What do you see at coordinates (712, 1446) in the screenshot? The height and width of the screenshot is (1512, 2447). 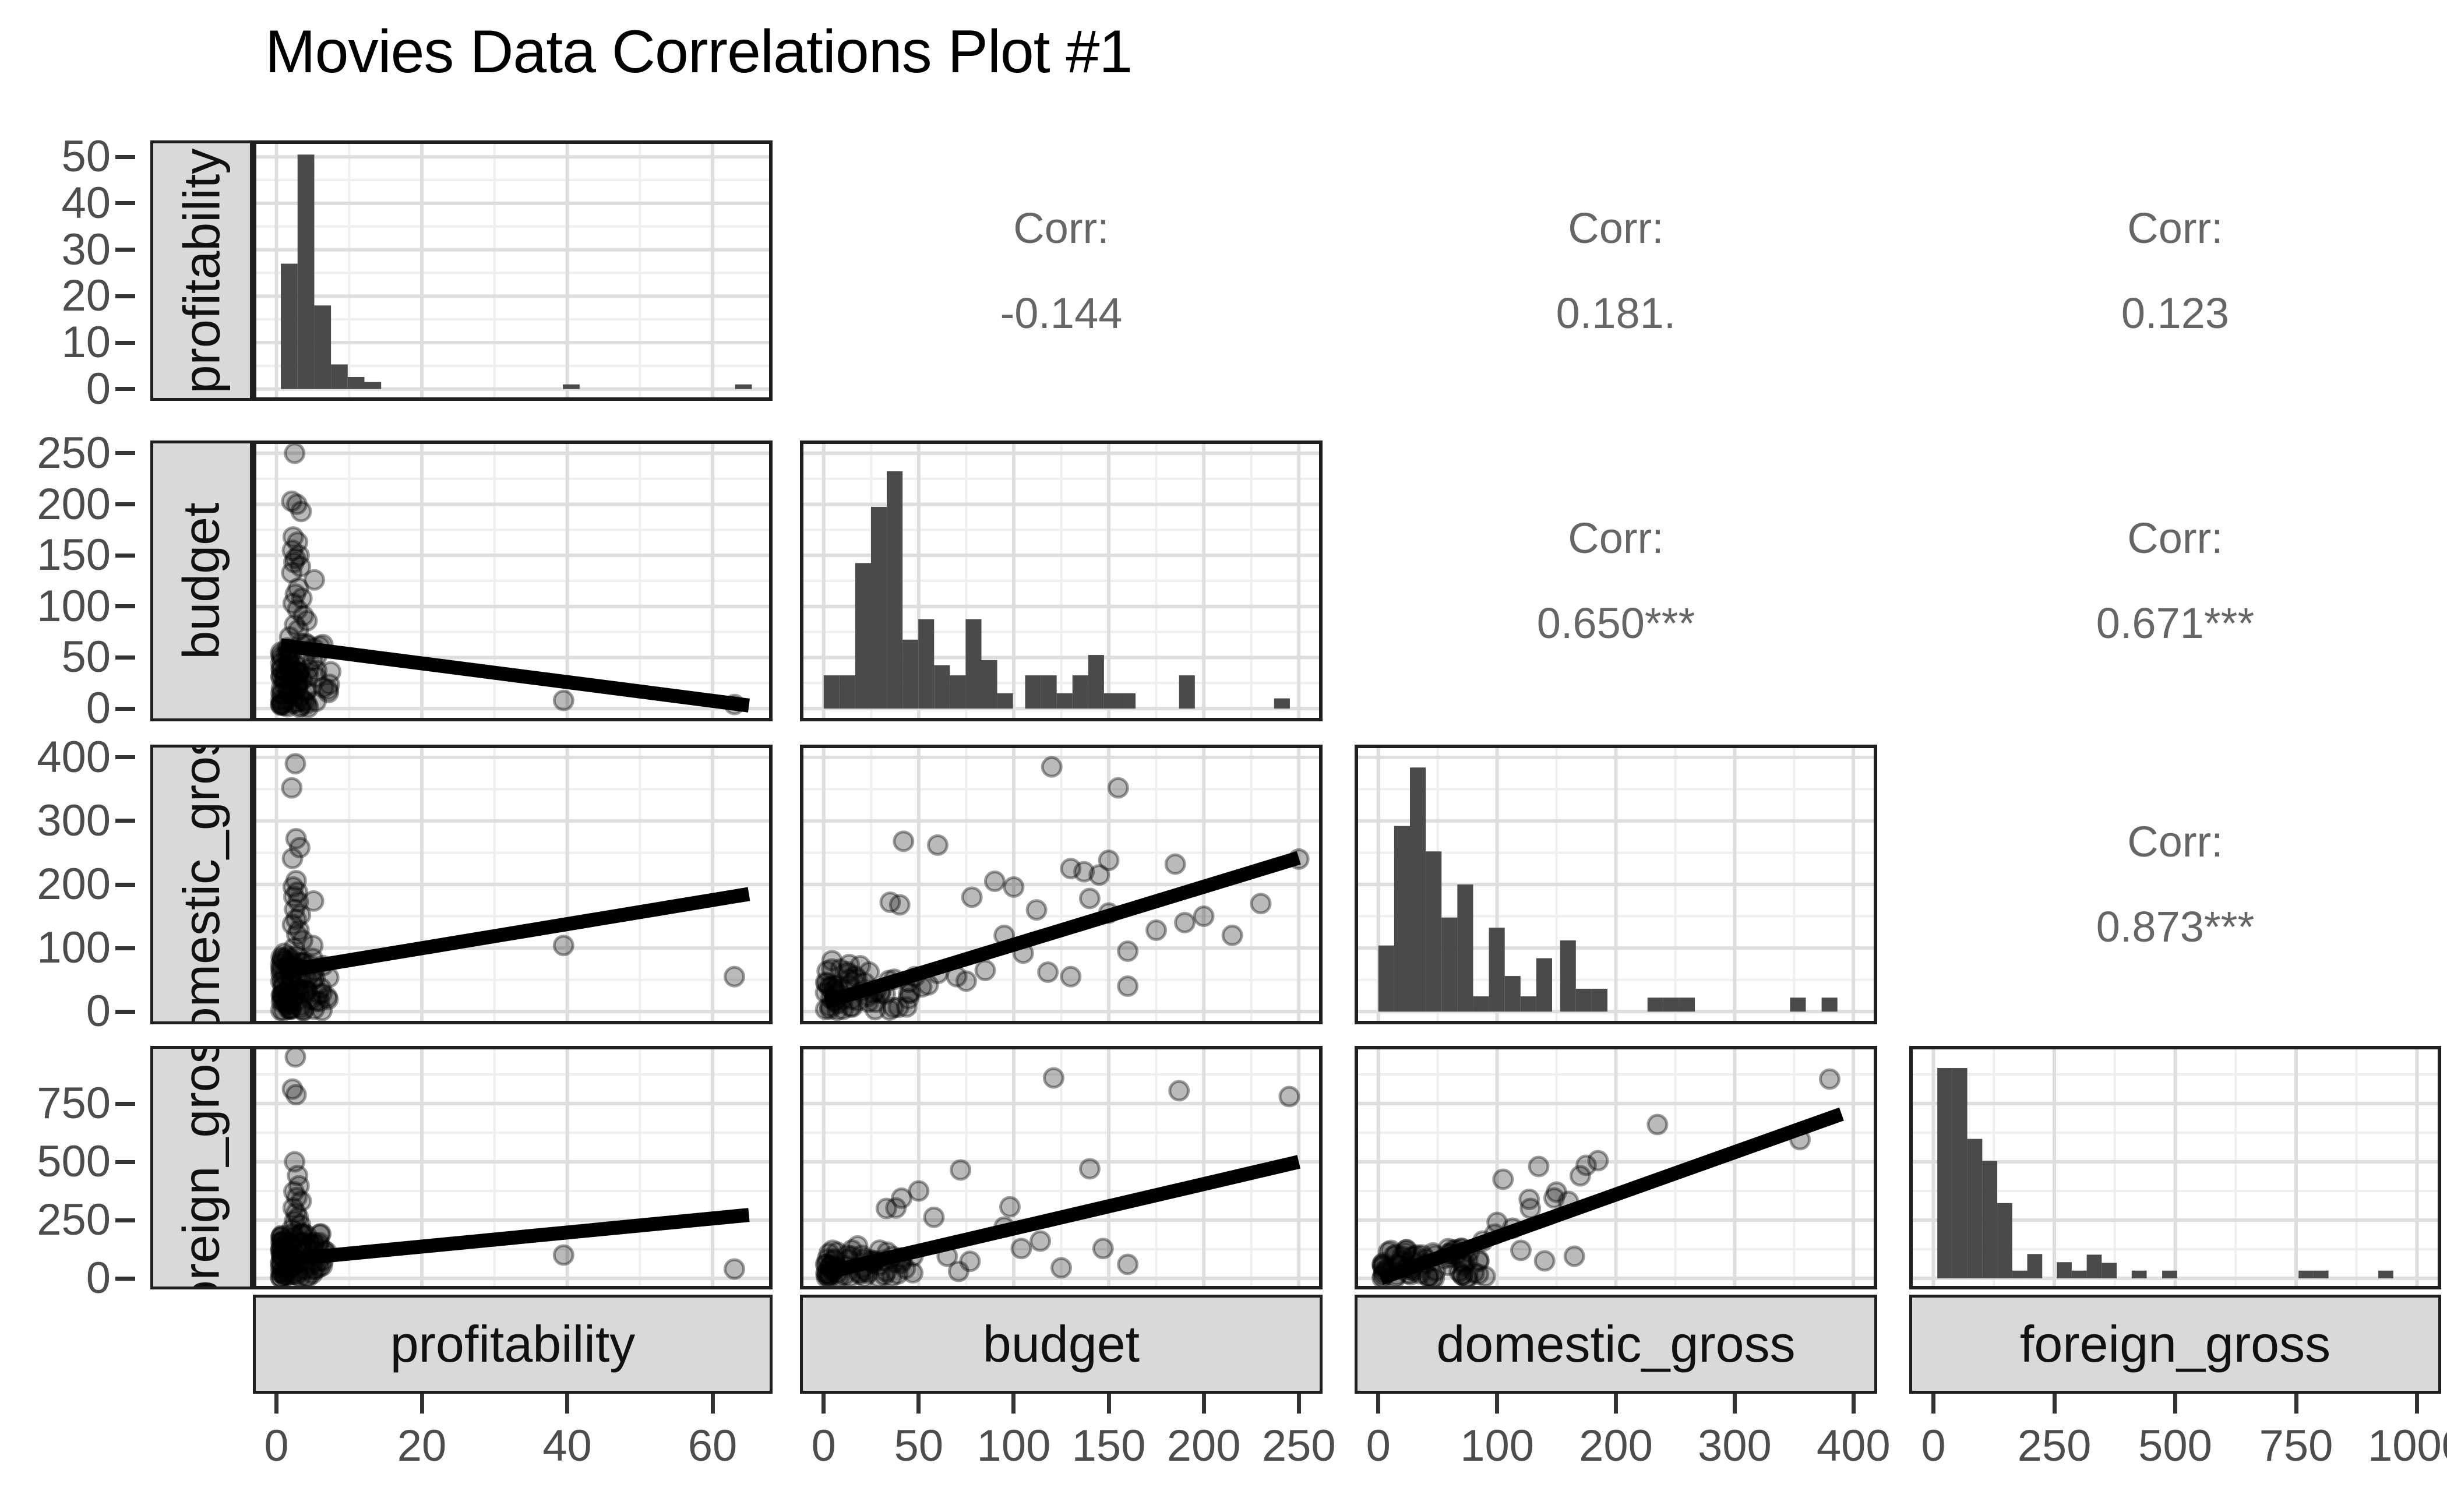 I see `x-tick-label: 60` at bounding box center [712, 1446].